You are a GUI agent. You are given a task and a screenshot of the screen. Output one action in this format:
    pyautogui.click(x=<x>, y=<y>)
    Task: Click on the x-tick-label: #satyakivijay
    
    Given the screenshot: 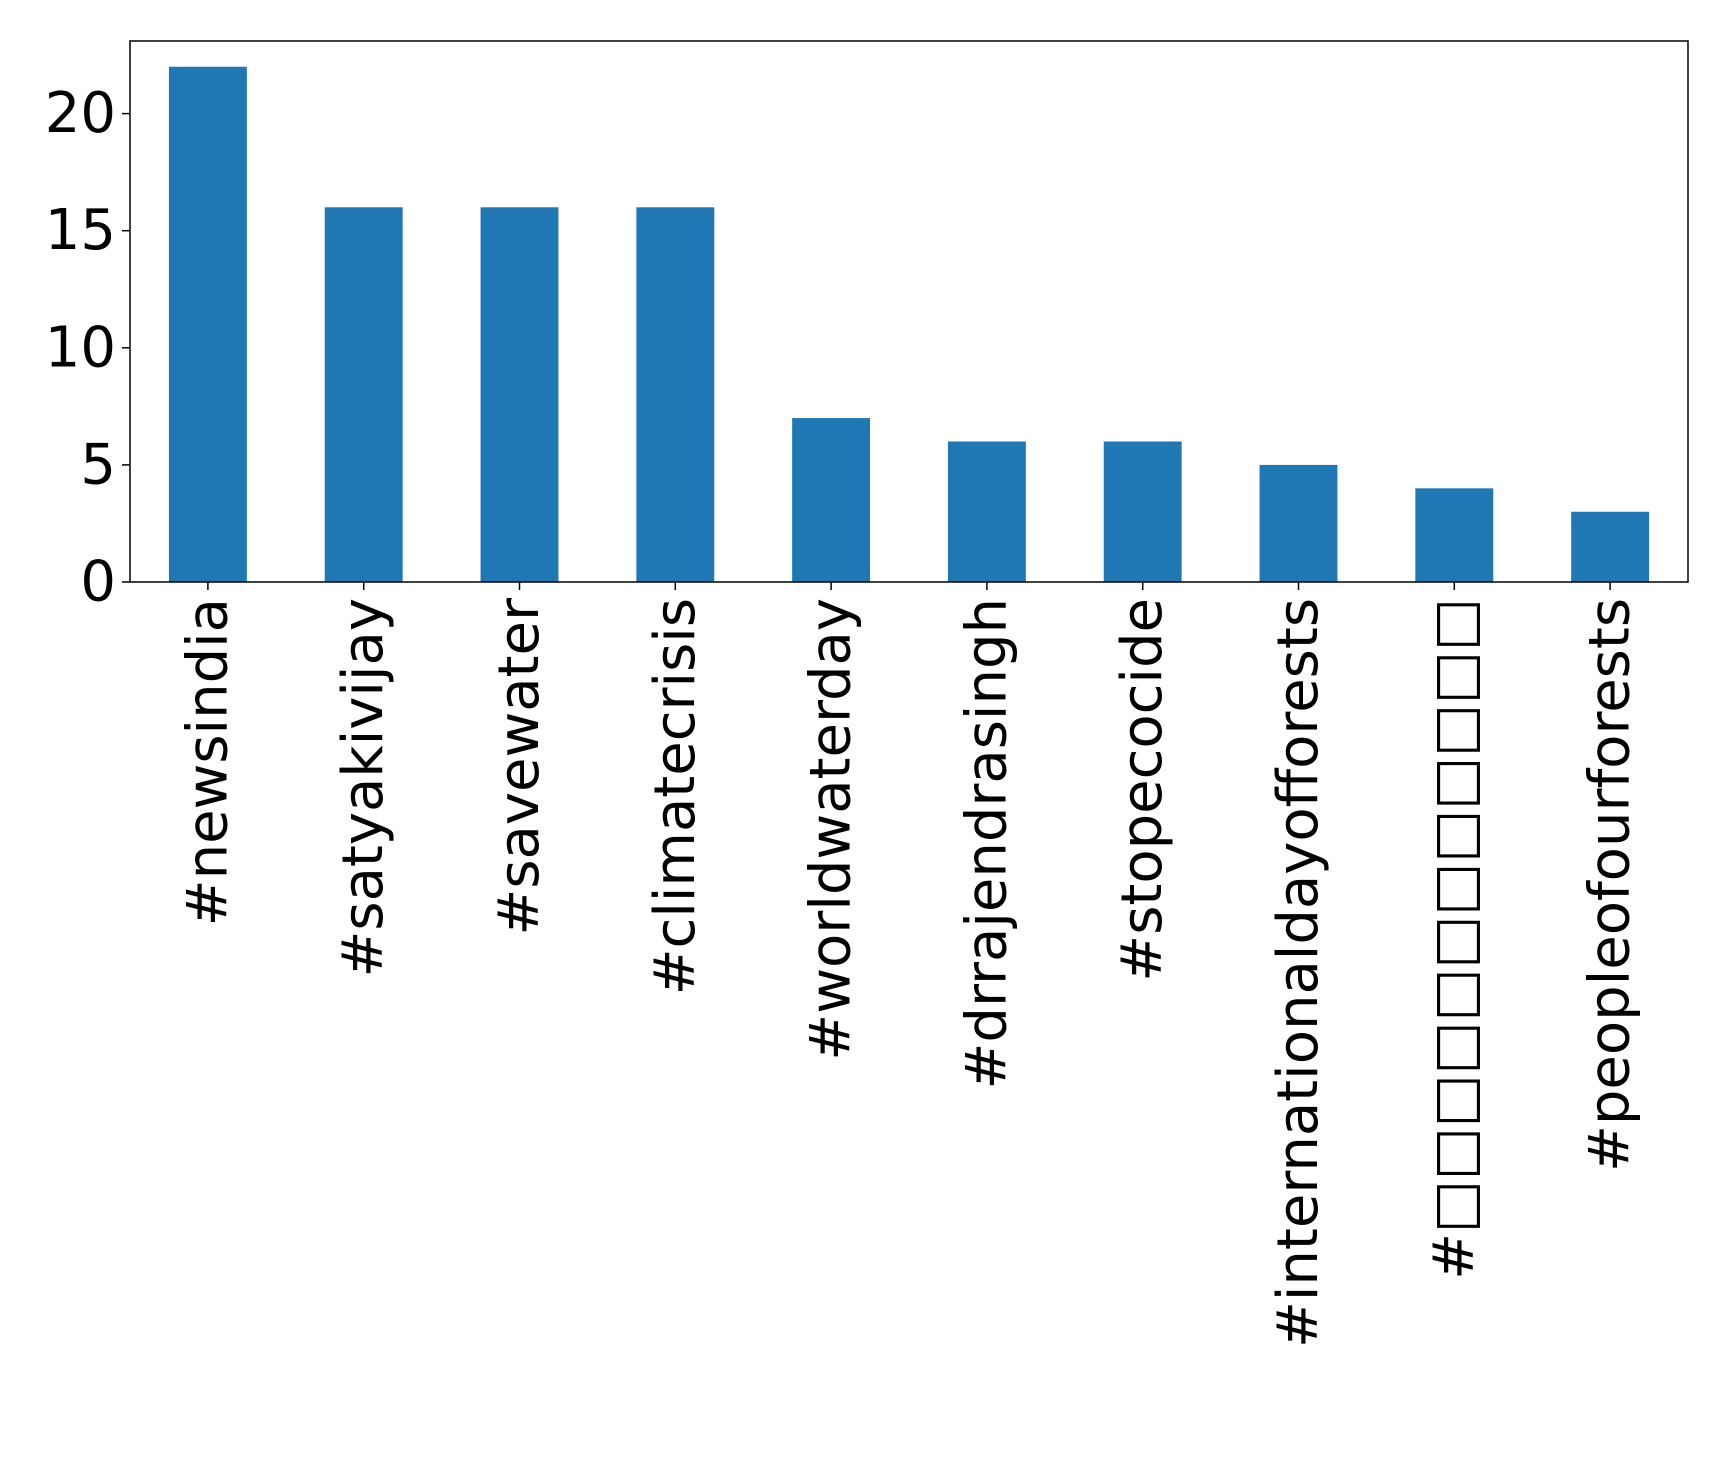 What is the action you would take?
    pyautogui.click(x=363, y=788)
    